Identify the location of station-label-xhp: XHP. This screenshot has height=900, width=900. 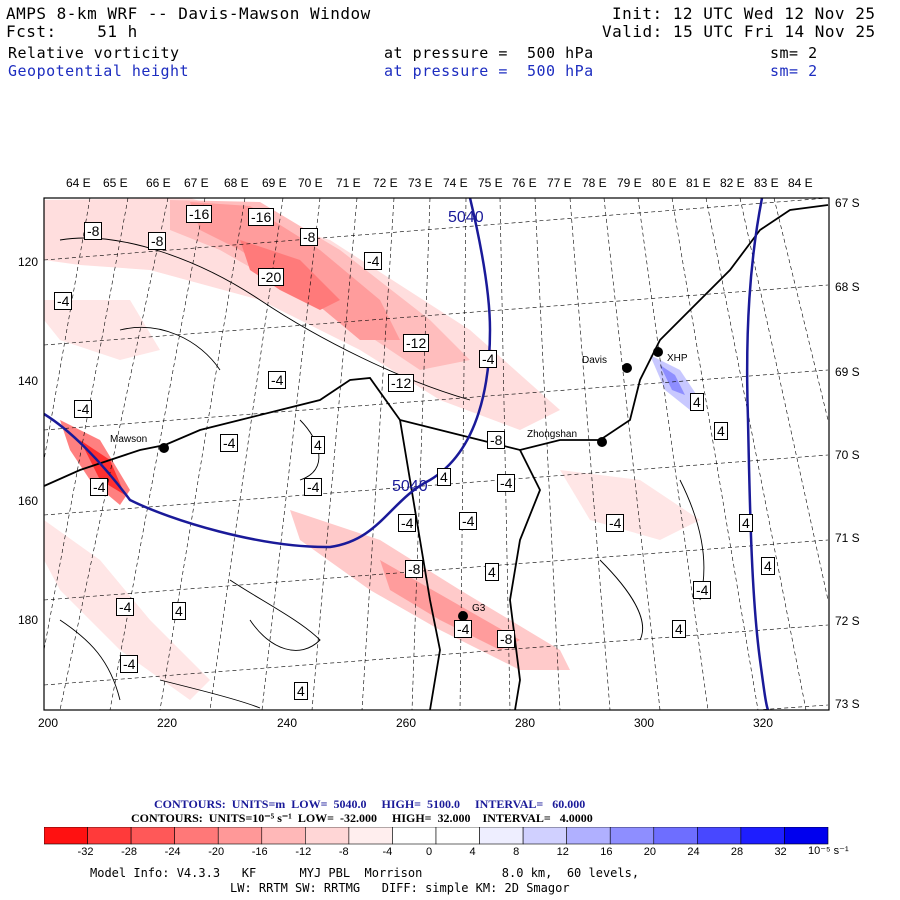
(677, 358).